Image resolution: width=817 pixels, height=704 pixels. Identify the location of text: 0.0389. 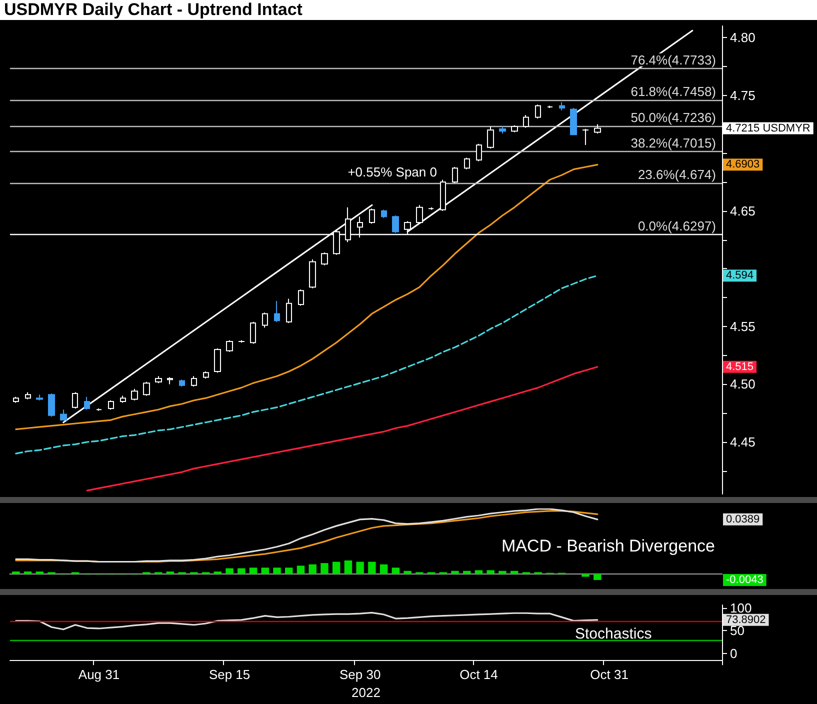
(743, 519).